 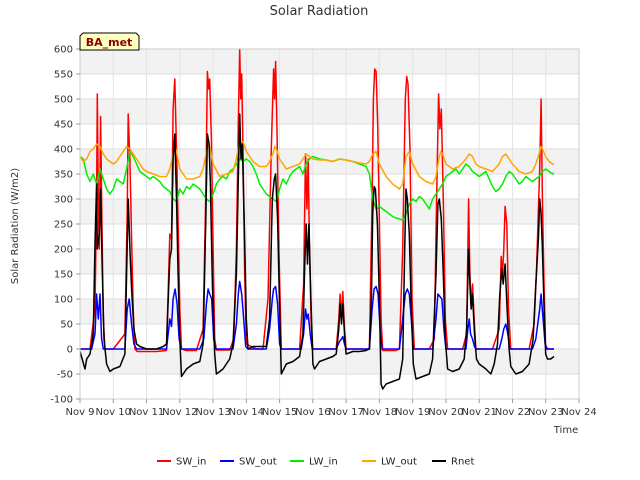 I want to click on y-tick-label: 400, so click(x=63, y=150).